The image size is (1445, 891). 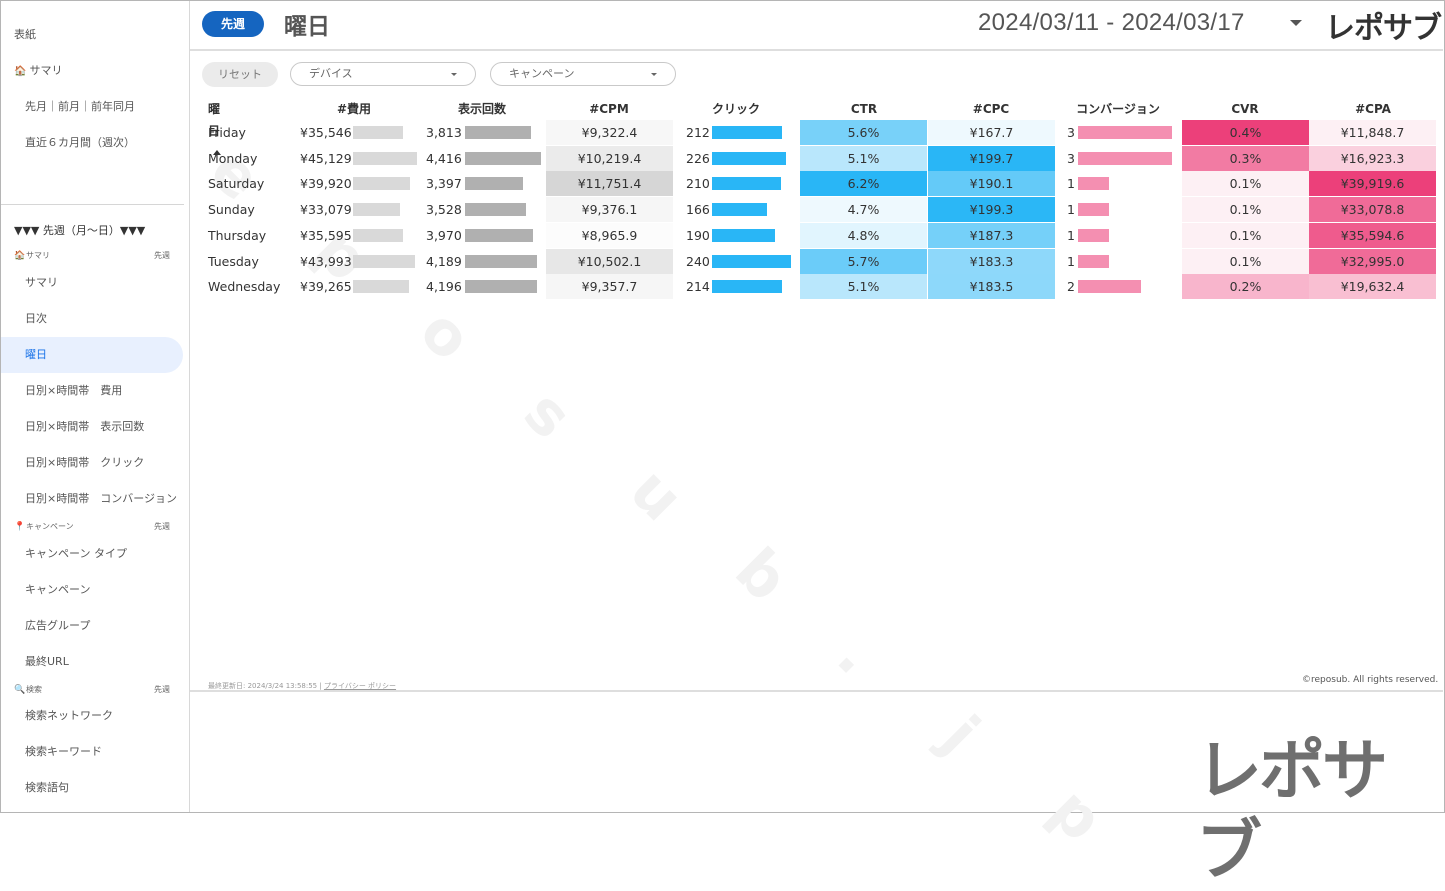 I want to click on campaign-filter: キャンペーン, so click(x=583, y=74).